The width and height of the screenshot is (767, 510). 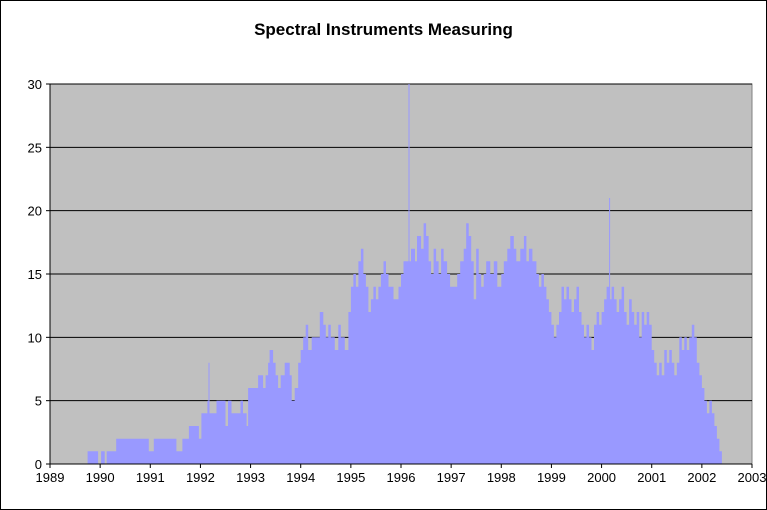 What do you see at coordinates (35, 147) in the screenshot?
I see `y-tick-label: 25` at bounding box center [35, 147].